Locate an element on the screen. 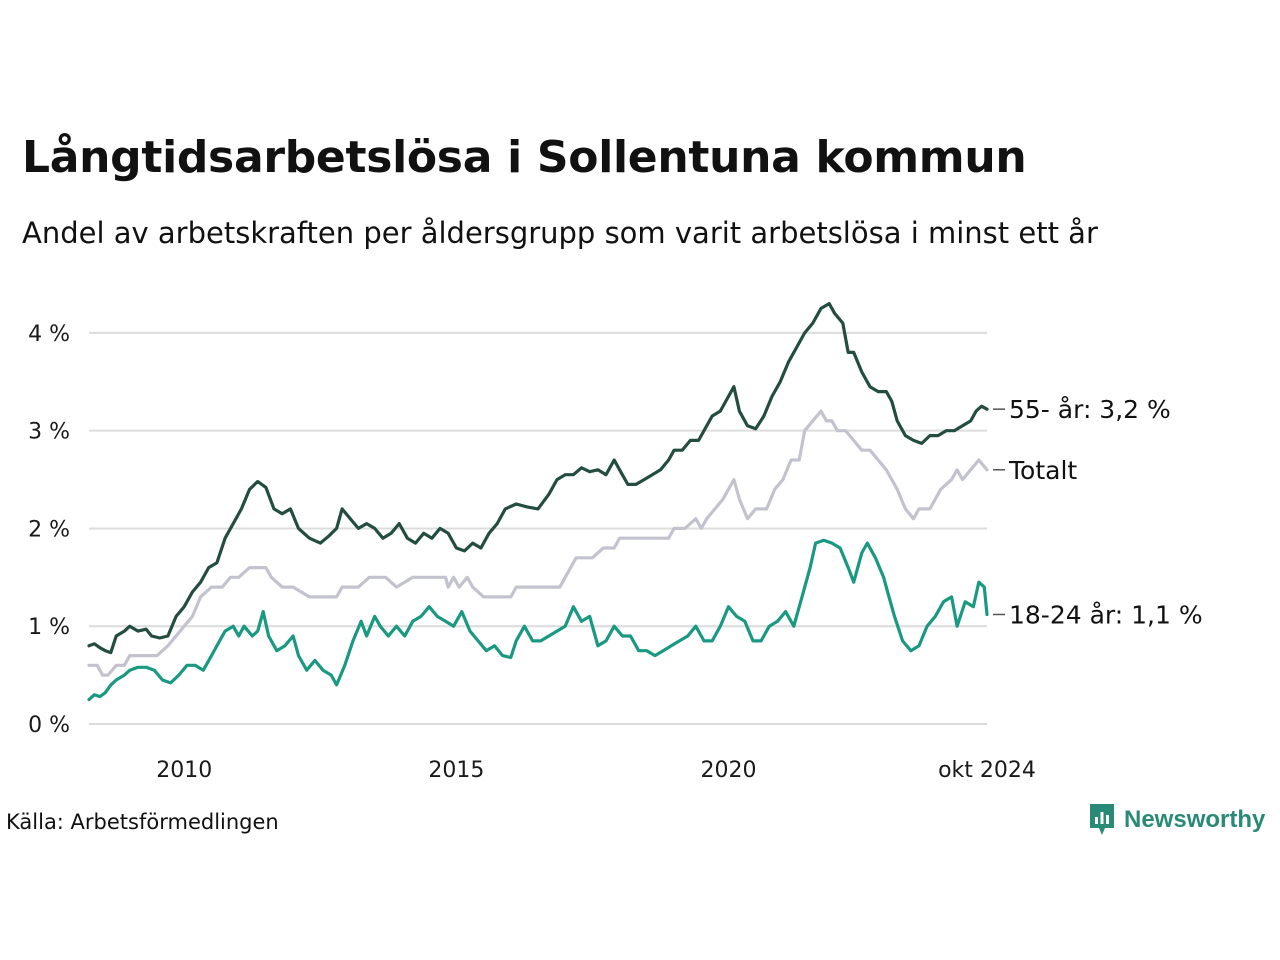  source-note: Källa: Arbetsförmedlingen is located at coordinates (142, 822).